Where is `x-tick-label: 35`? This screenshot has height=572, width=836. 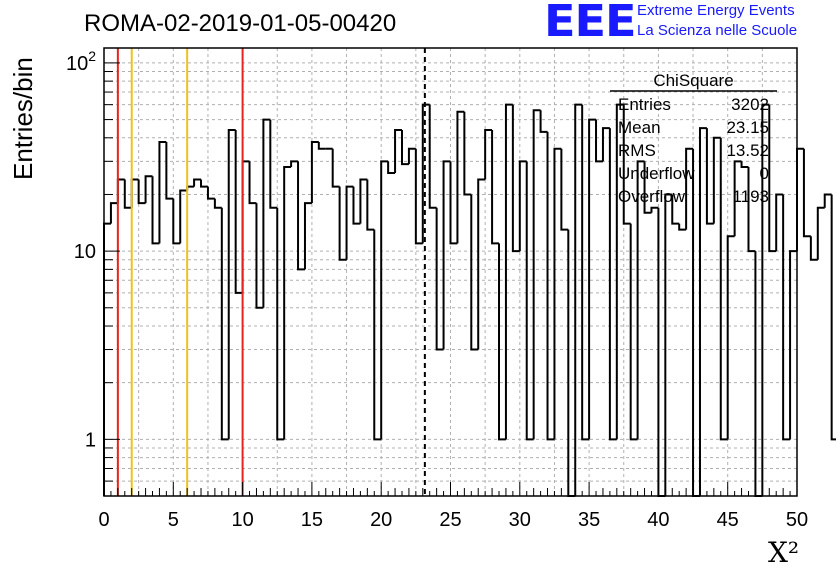 x-tick-label: 35 is located at coordinates (589, 520).